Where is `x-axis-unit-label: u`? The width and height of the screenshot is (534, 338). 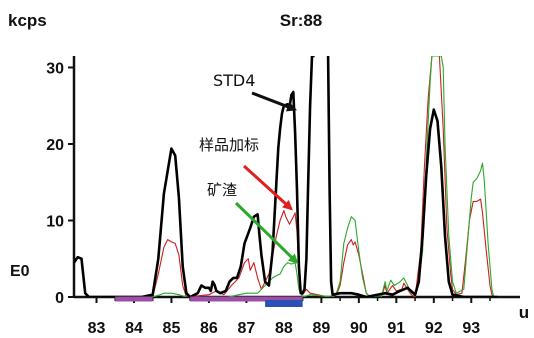
x-axis-unit-label: u is located at coordinates (524, 312).